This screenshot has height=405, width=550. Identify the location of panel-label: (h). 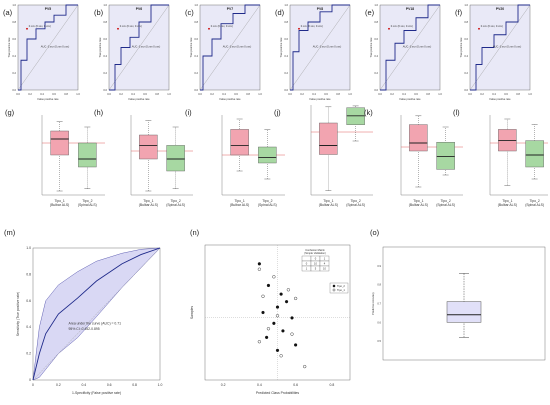
(99, 112).